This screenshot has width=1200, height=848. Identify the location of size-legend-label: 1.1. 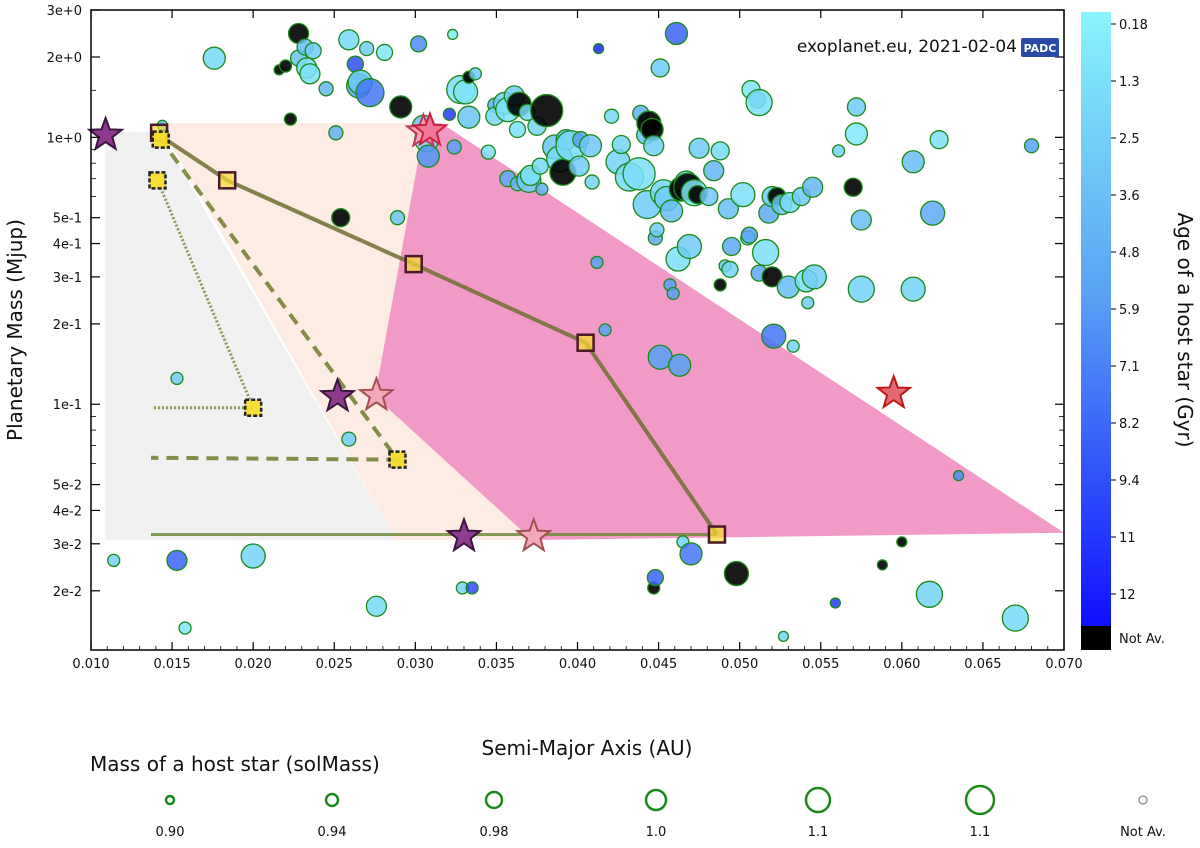
(818, 832).